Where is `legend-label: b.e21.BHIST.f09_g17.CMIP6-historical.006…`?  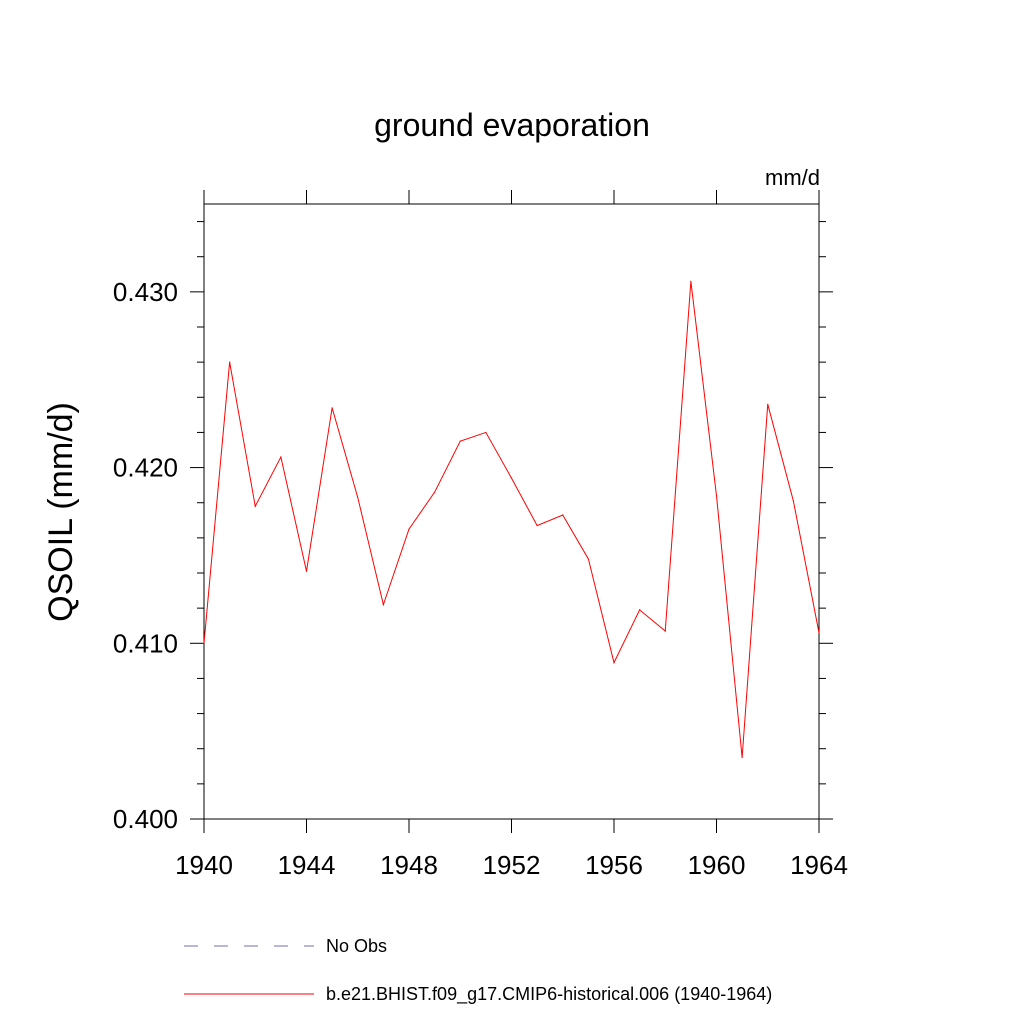 legend-label: b.e21.BHIST.f09_g17.CMIP6-historical.006… is located at coordinates (549, 994).